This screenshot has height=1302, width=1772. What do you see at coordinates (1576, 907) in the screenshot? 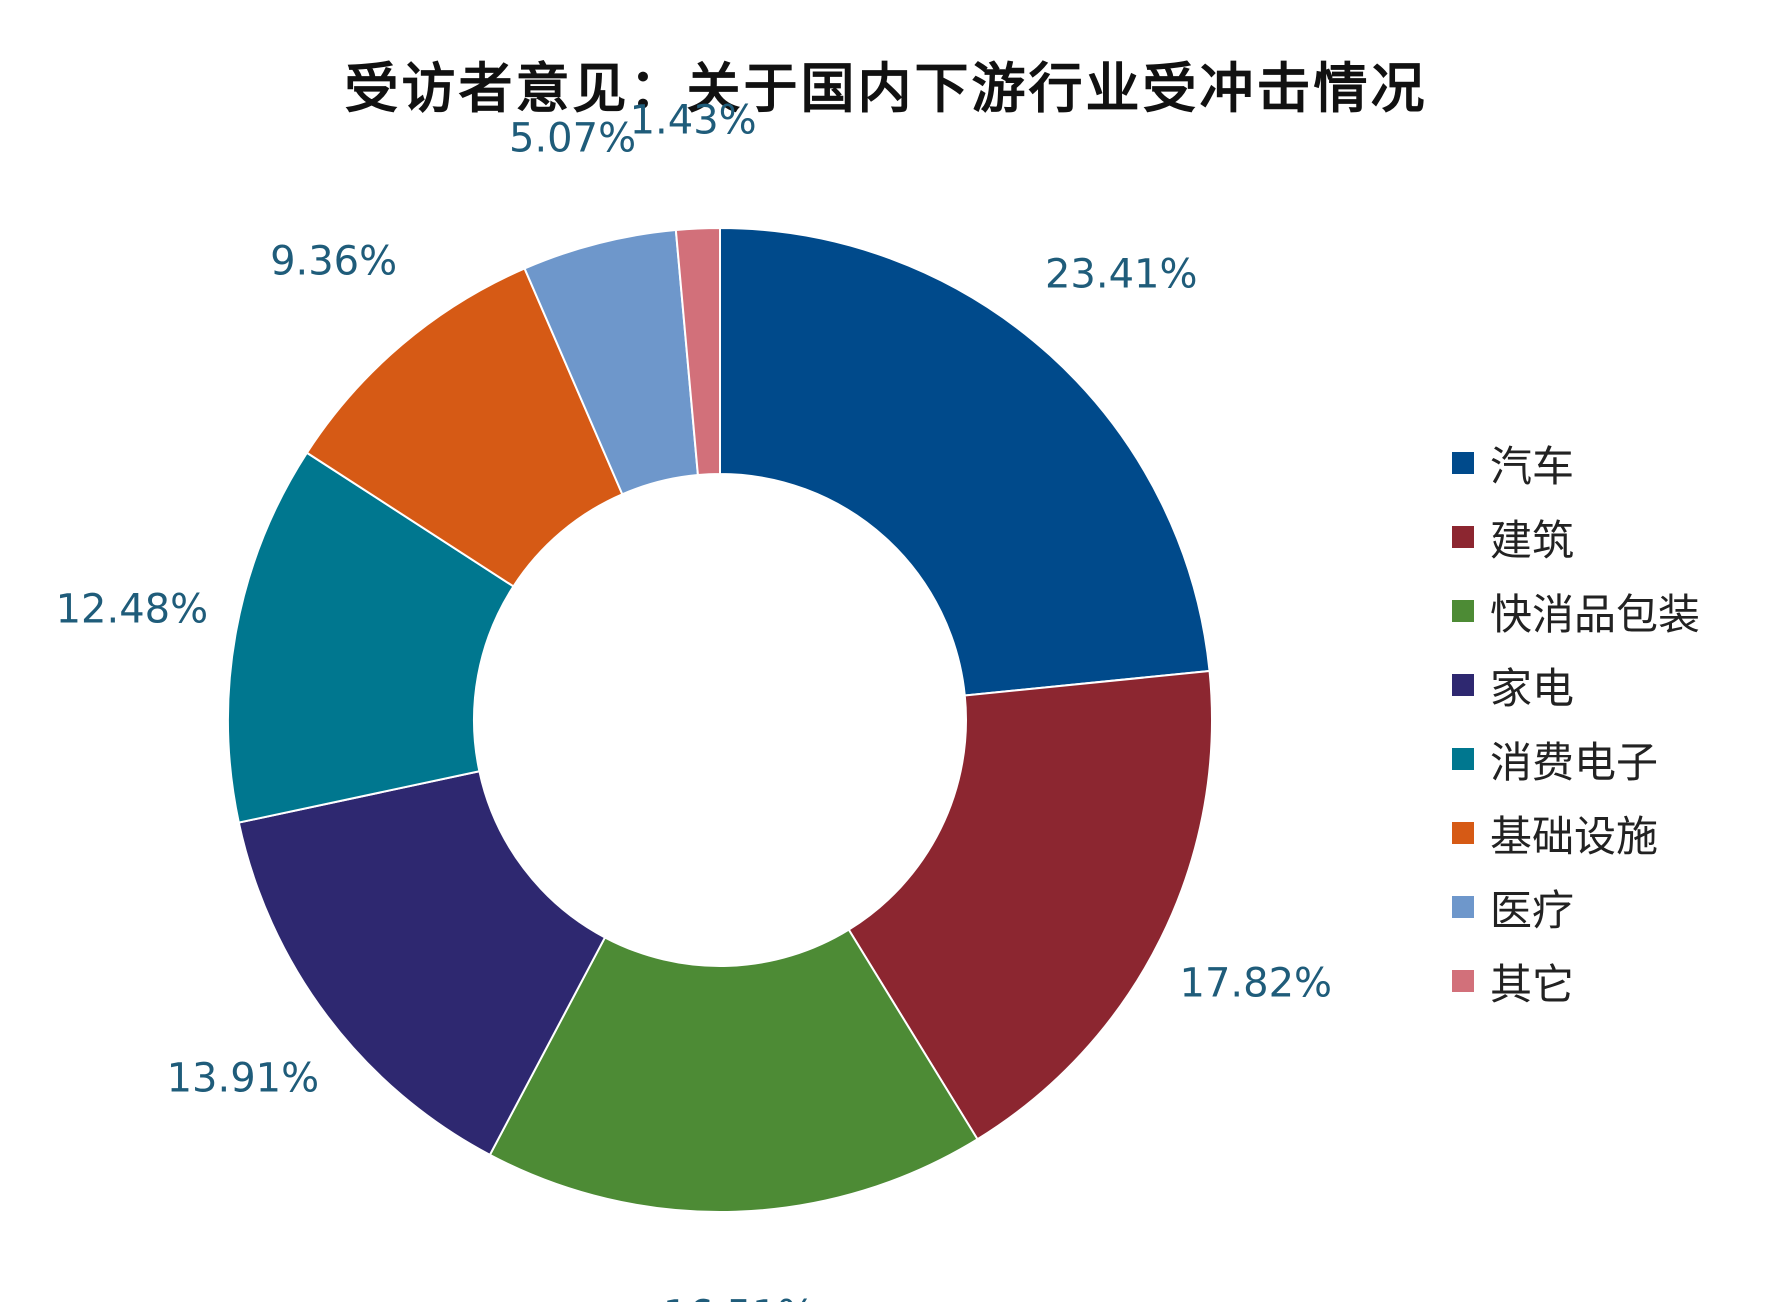
I see `legend-item-7: 医疗` at bounding box center [1576, 907].